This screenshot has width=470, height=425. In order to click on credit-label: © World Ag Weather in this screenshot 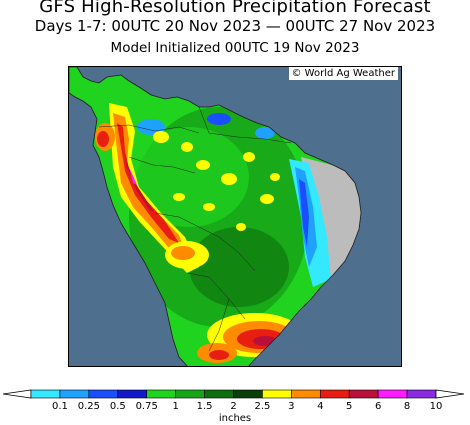, I will do `click(343, 73)`.